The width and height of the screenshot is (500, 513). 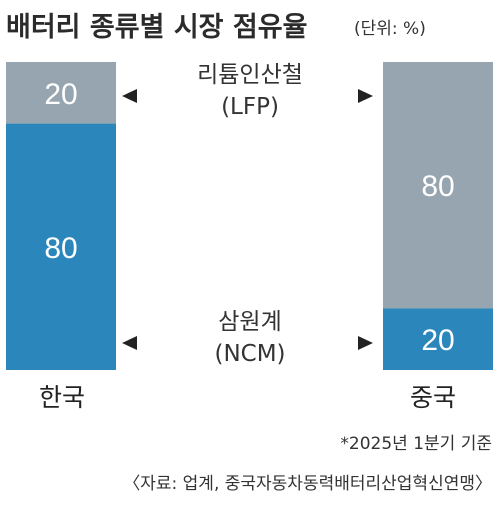 I want to click on bar-korea-ncm, so click(x=61, y=246).